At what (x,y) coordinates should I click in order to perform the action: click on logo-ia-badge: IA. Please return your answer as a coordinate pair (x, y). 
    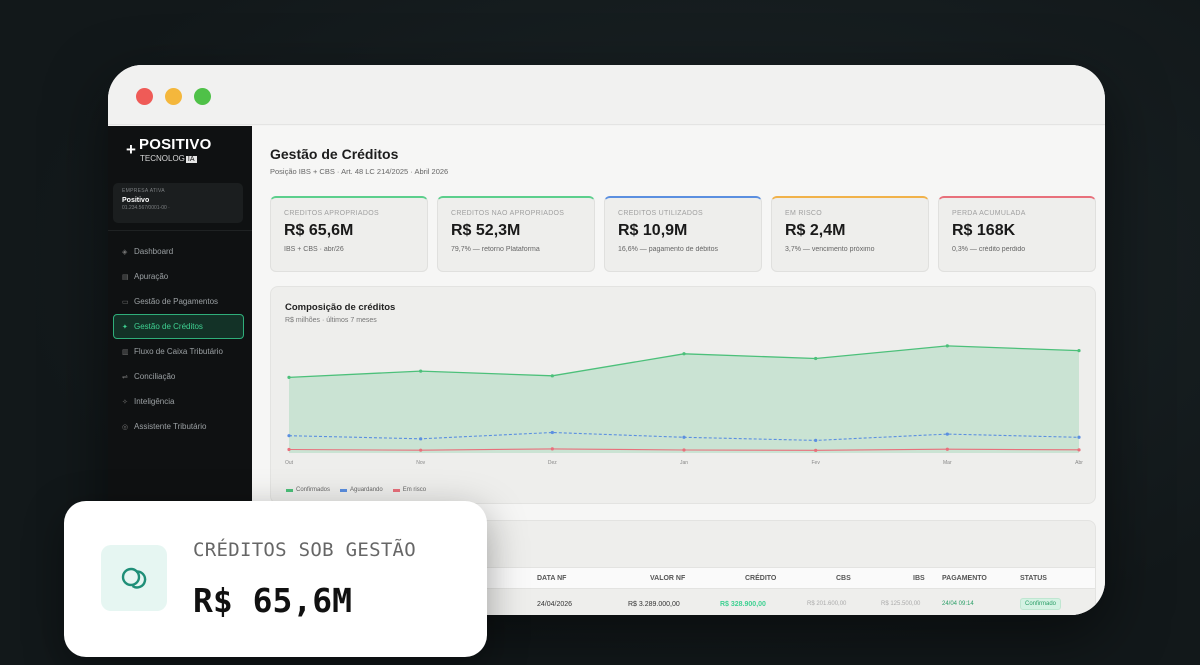
    Looking at the image, I should click on (191, 159).